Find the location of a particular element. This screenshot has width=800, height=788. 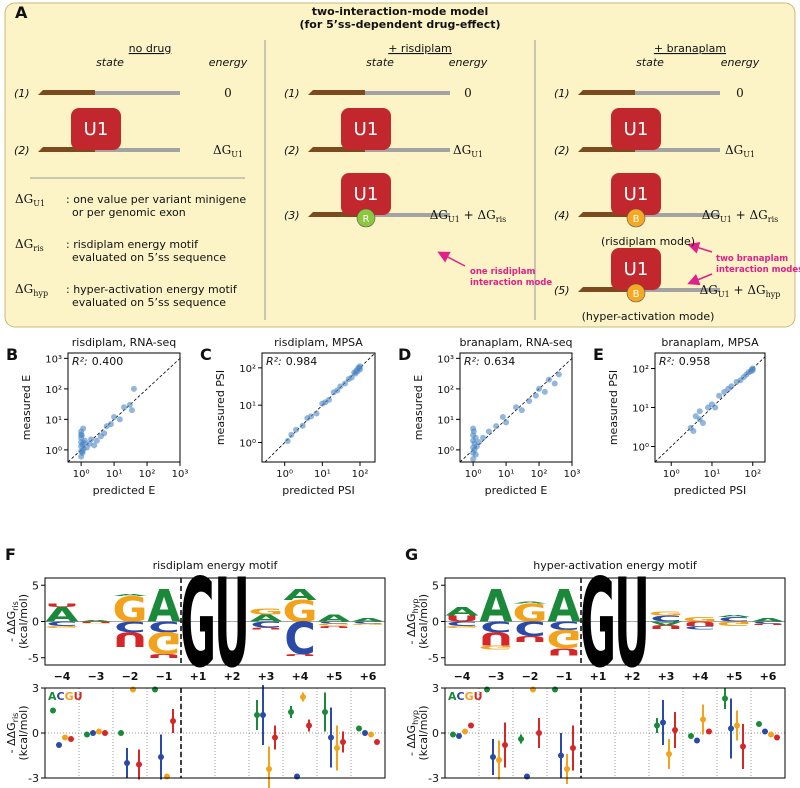

diagonal is located at coordinates (320, 407).